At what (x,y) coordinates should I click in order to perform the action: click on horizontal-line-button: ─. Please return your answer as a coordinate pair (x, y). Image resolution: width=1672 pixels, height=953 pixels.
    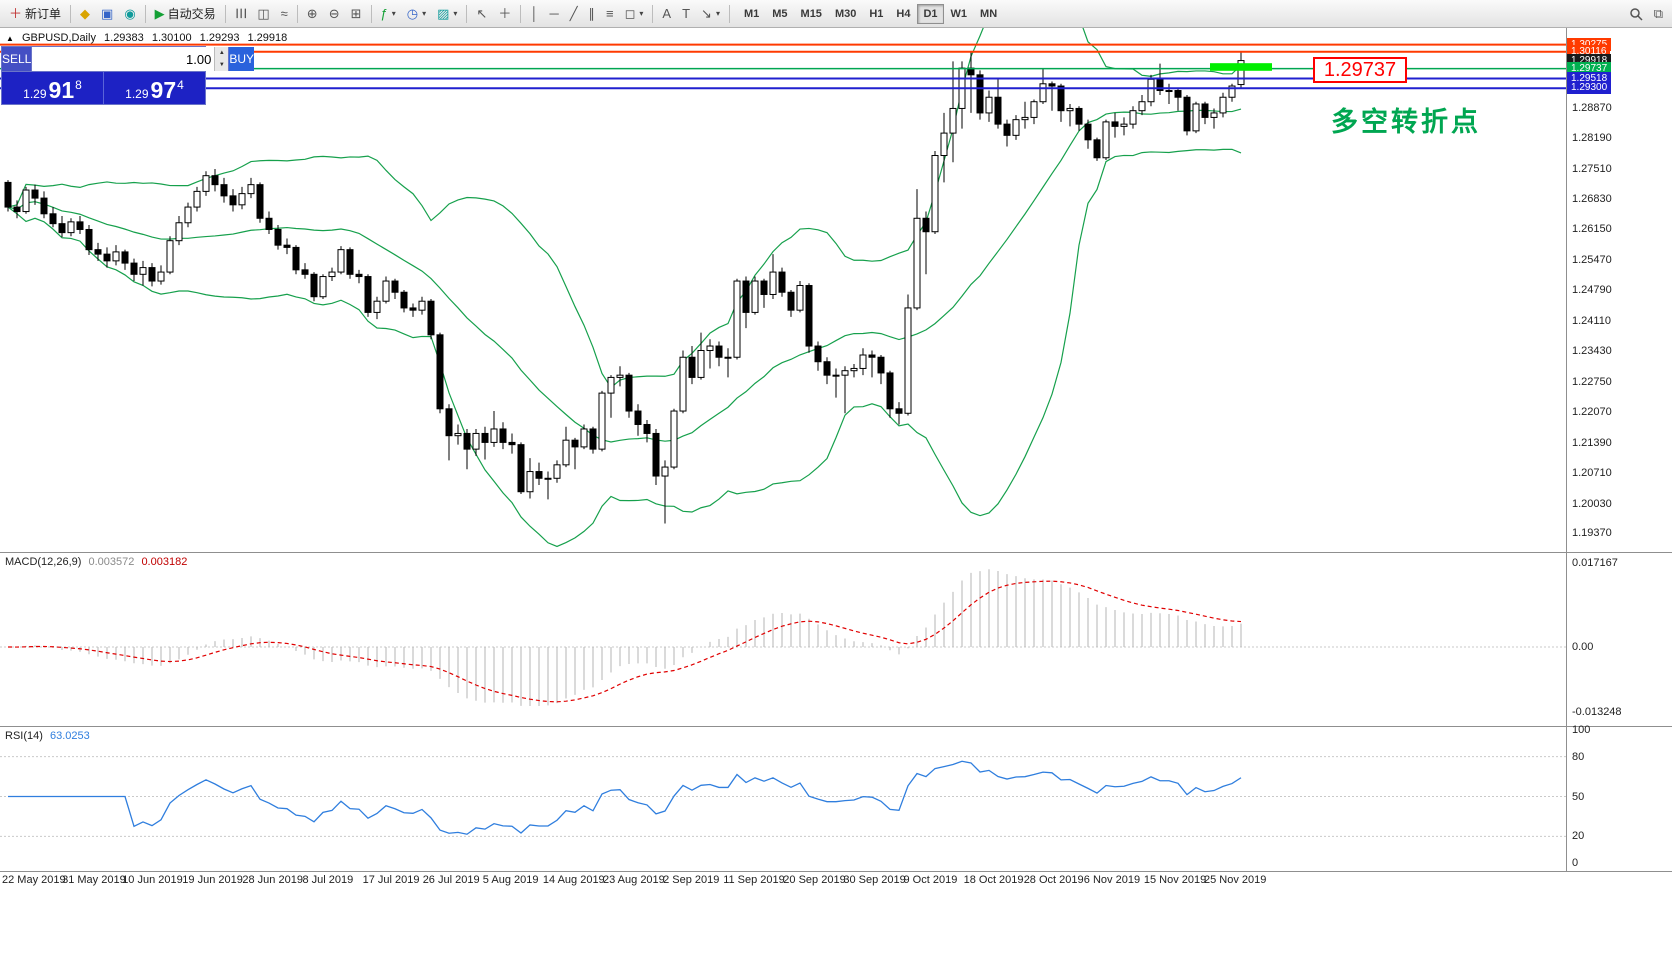
    Looking at the image, I should click on (553, 14).